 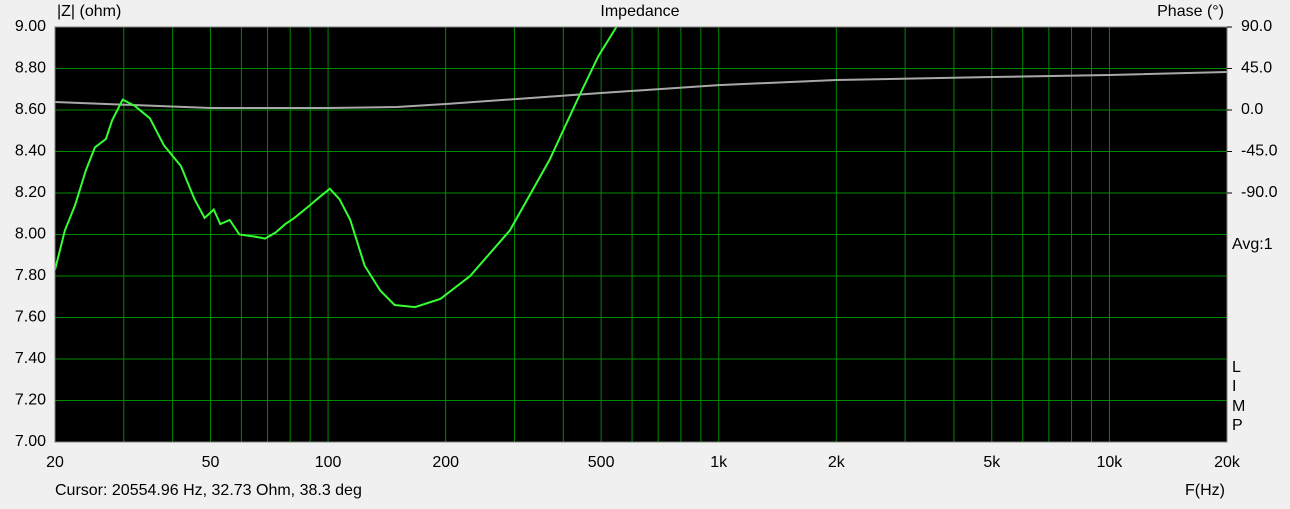 What do you see at coordinates (1109, 462) in the screenshot?
I see `x-tick-label: 10k` at bounding box center [1109, 462].